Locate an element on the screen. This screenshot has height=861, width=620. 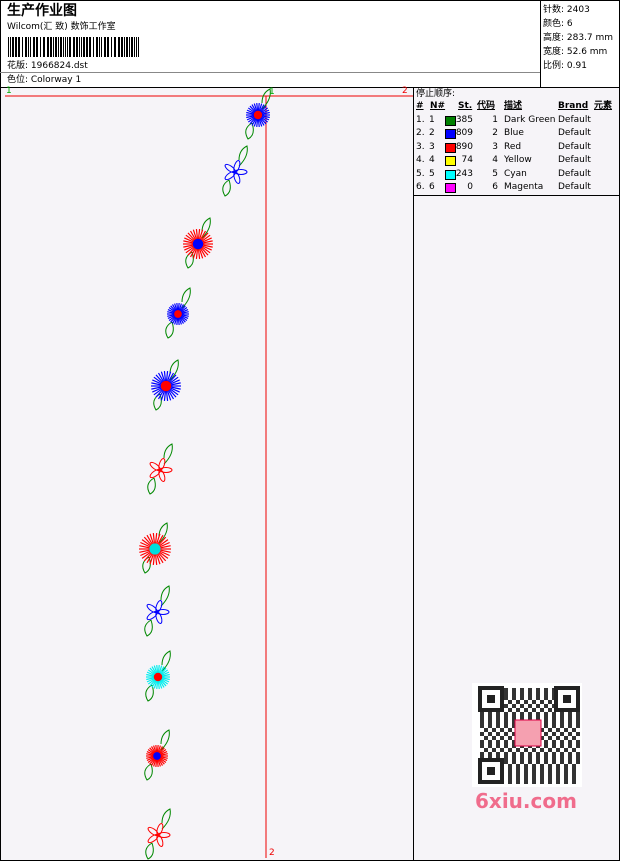
code: 1 is located at coordinates (495, 120).